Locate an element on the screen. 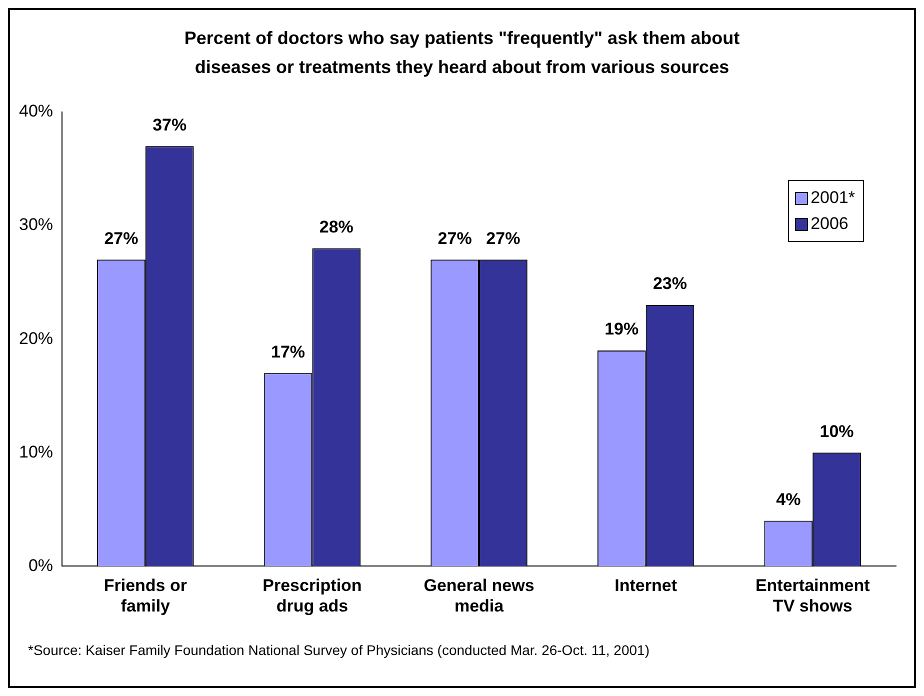 The height and width of the screenshot is (696, 924). y-tick-label: 20% is located at coordinates (36, 338).